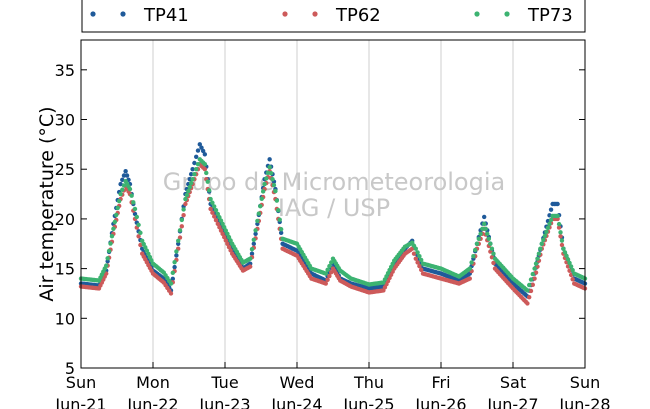  Describe the element at coordinates (65, 169) in the screenshot. I see `y-tick-label: 25` at that location.